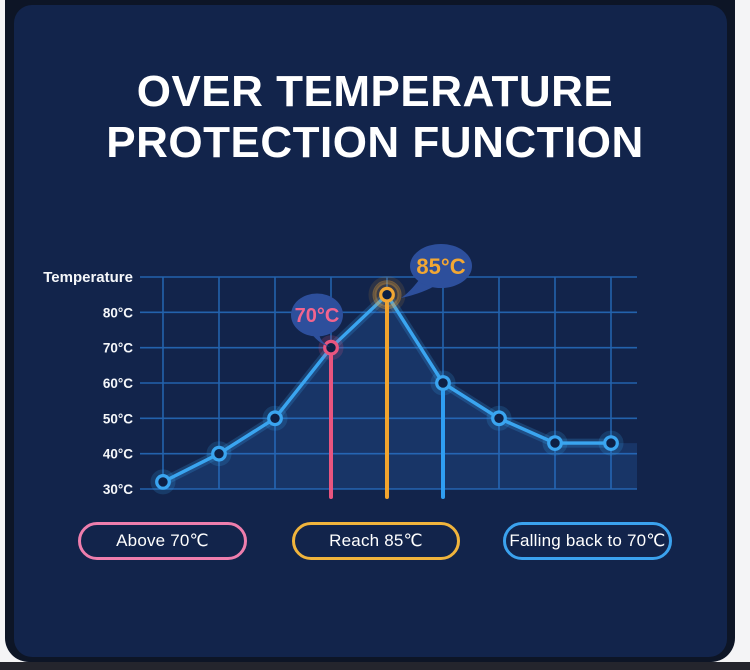  What do you see at coordinates (317, 316) in the screenshot?
I see `annotation-label: 70°C` at bounding box center [317, 316].